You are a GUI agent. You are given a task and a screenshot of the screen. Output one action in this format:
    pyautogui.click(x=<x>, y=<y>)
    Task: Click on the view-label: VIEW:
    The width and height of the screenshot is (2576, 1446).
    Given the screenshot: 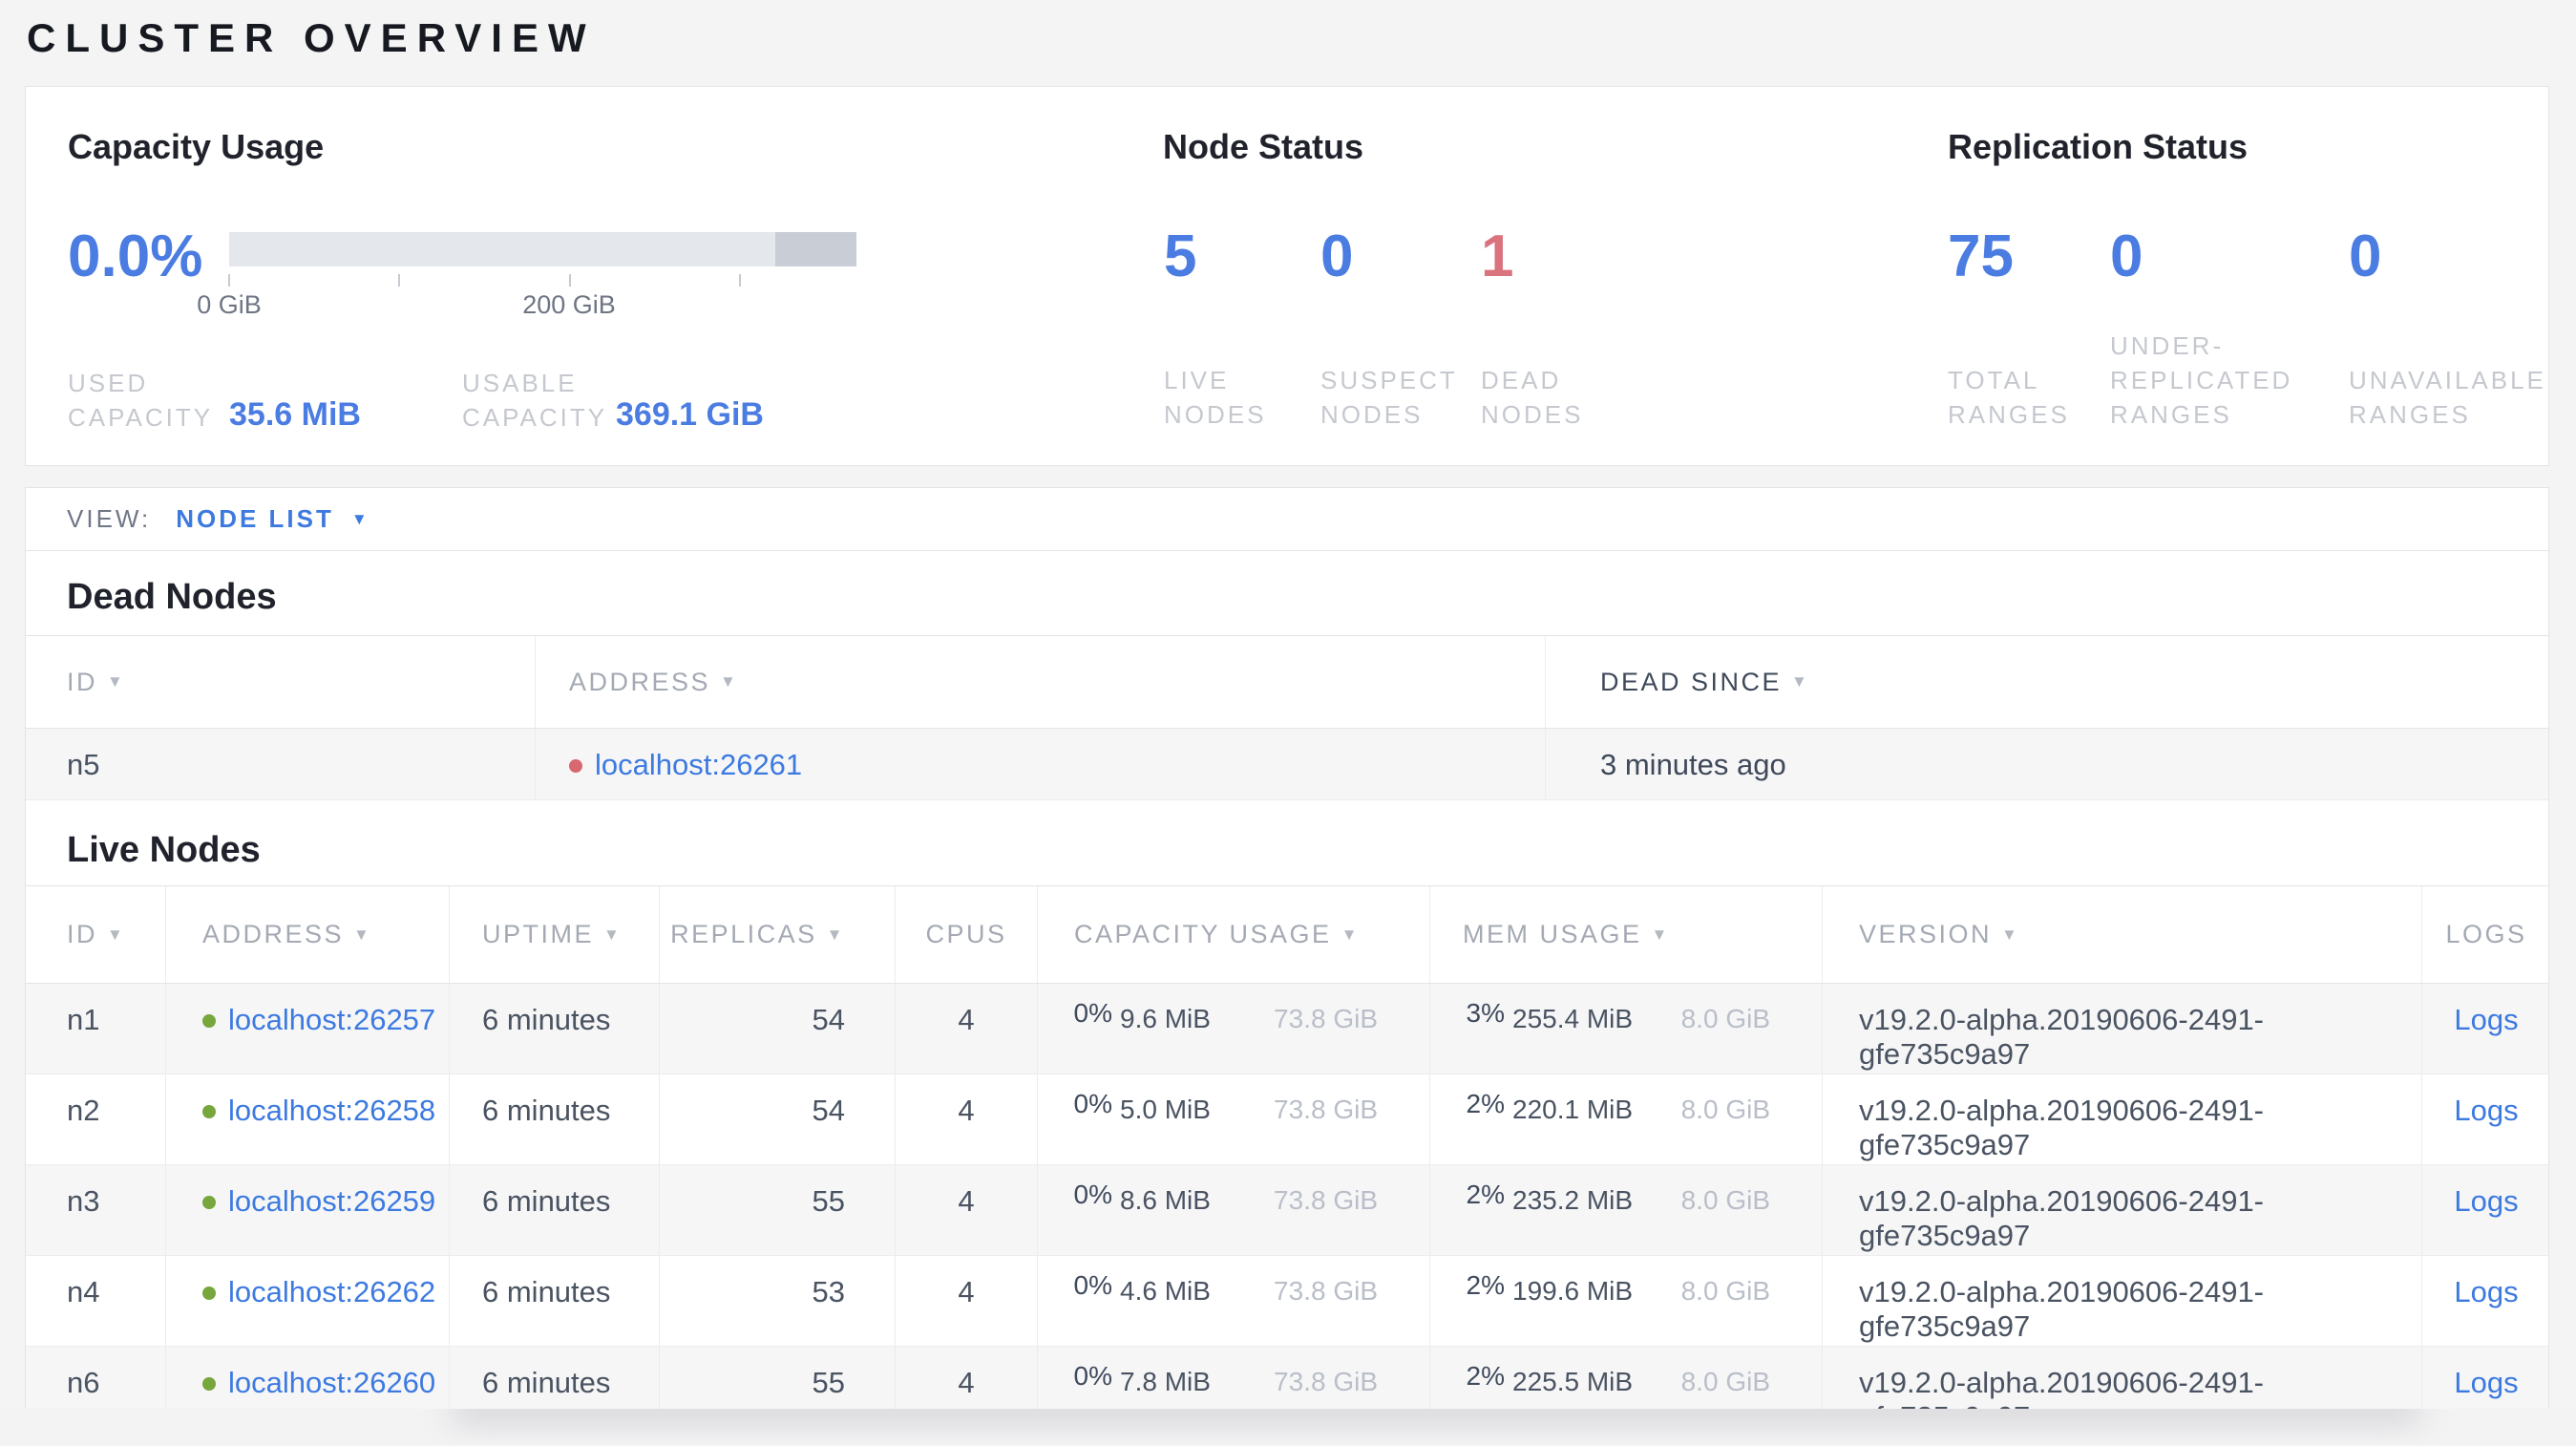 What is the action you would take?
    pyautogui.click(x=109, y=519)
    